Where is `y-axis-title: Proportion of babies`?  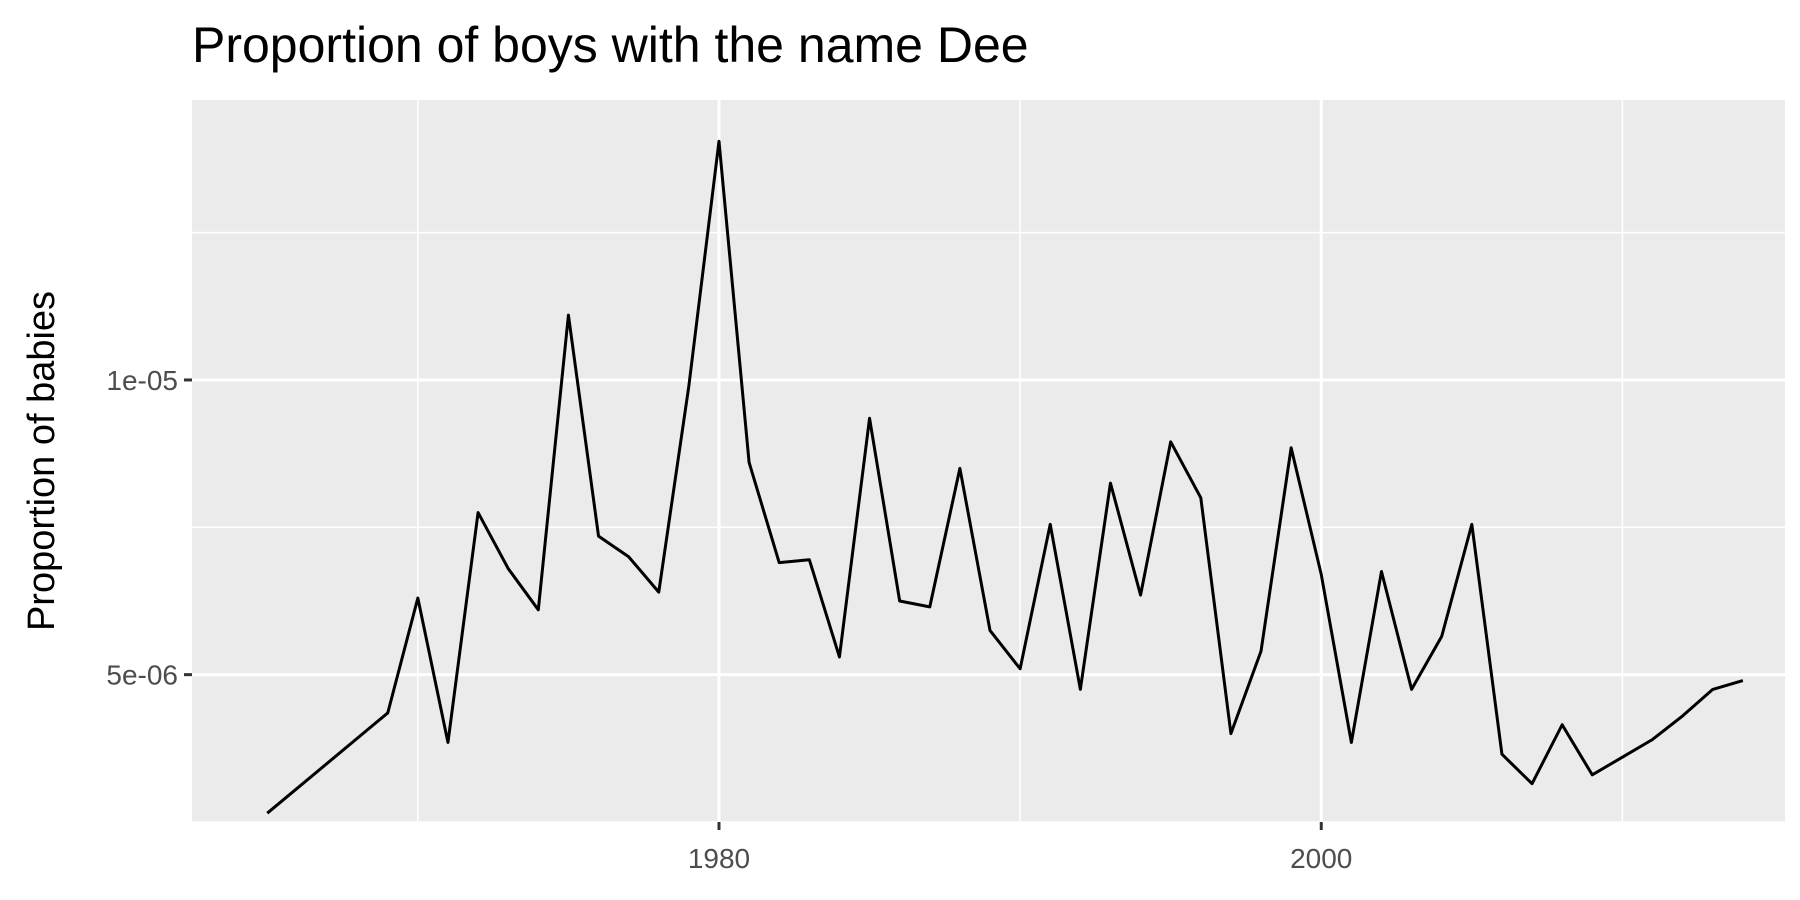
y-axis-title: Proportion of babies is located at coordinates (42, 461).